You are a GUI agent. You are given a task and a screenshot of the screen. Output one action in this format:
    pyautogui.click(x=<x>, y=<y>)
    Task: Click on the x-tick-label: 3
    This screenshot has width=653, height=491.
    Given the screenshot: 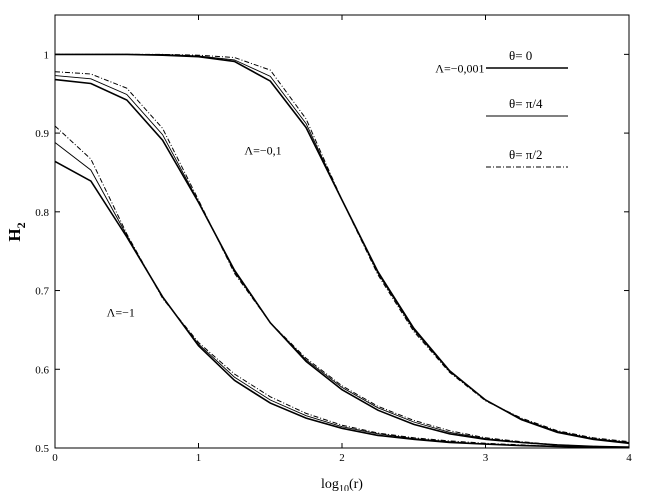 What is the action you would take?
    pyautogui.click(x=486, y=458)
    